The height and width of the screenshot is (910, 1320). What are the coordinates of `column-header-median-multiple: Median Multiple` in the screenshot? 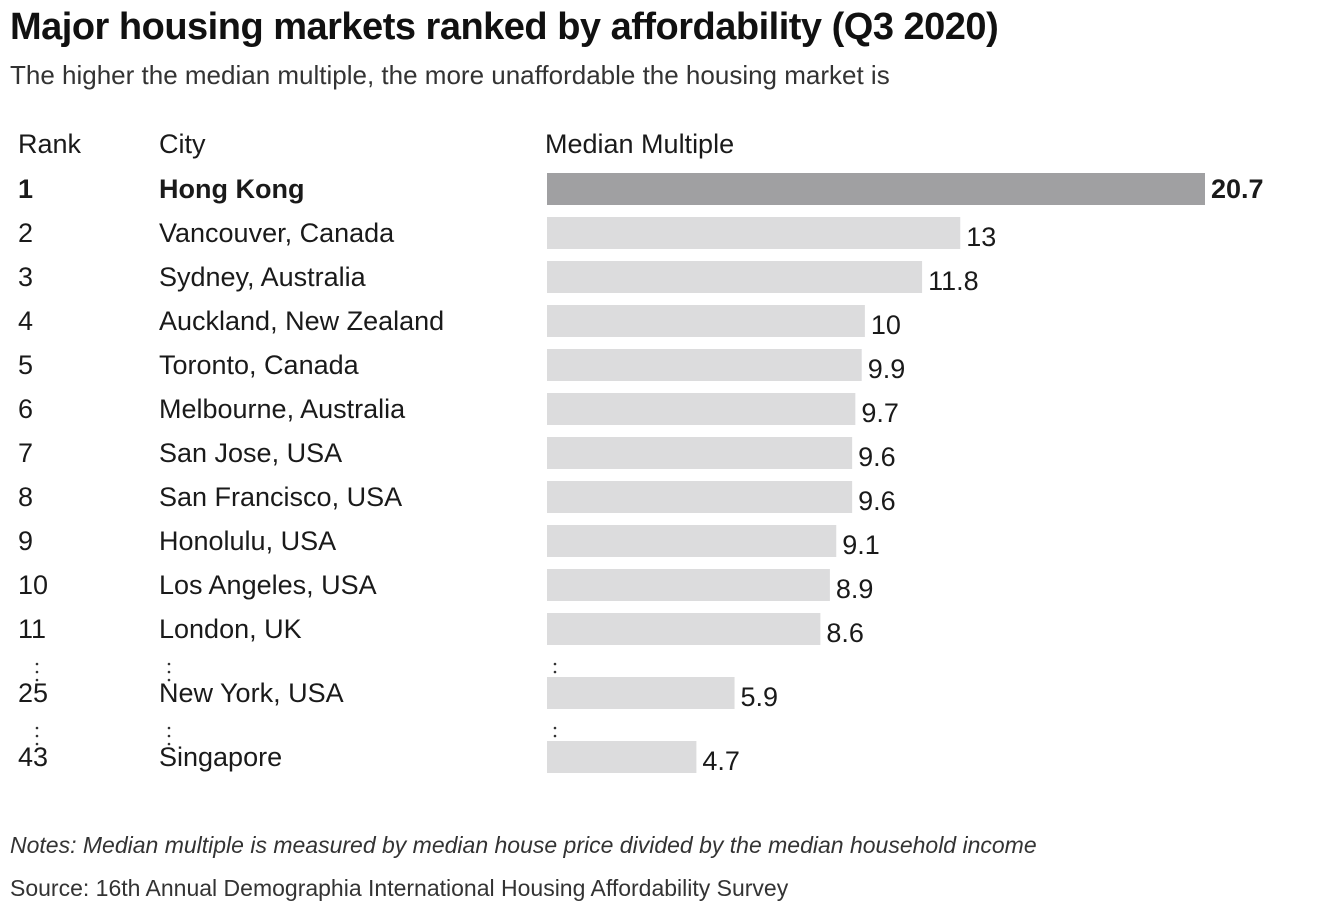 It's located at (639, 144).